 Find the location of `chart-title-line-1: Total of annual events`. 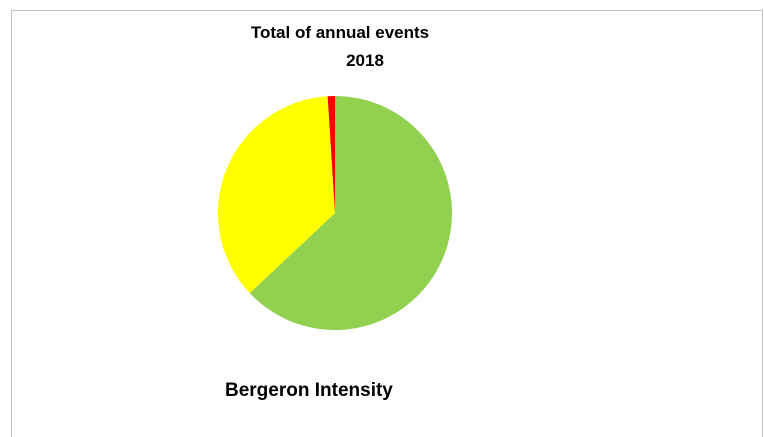

chart-title-line-1: Total of annual events is located at coordinates (340, 32).